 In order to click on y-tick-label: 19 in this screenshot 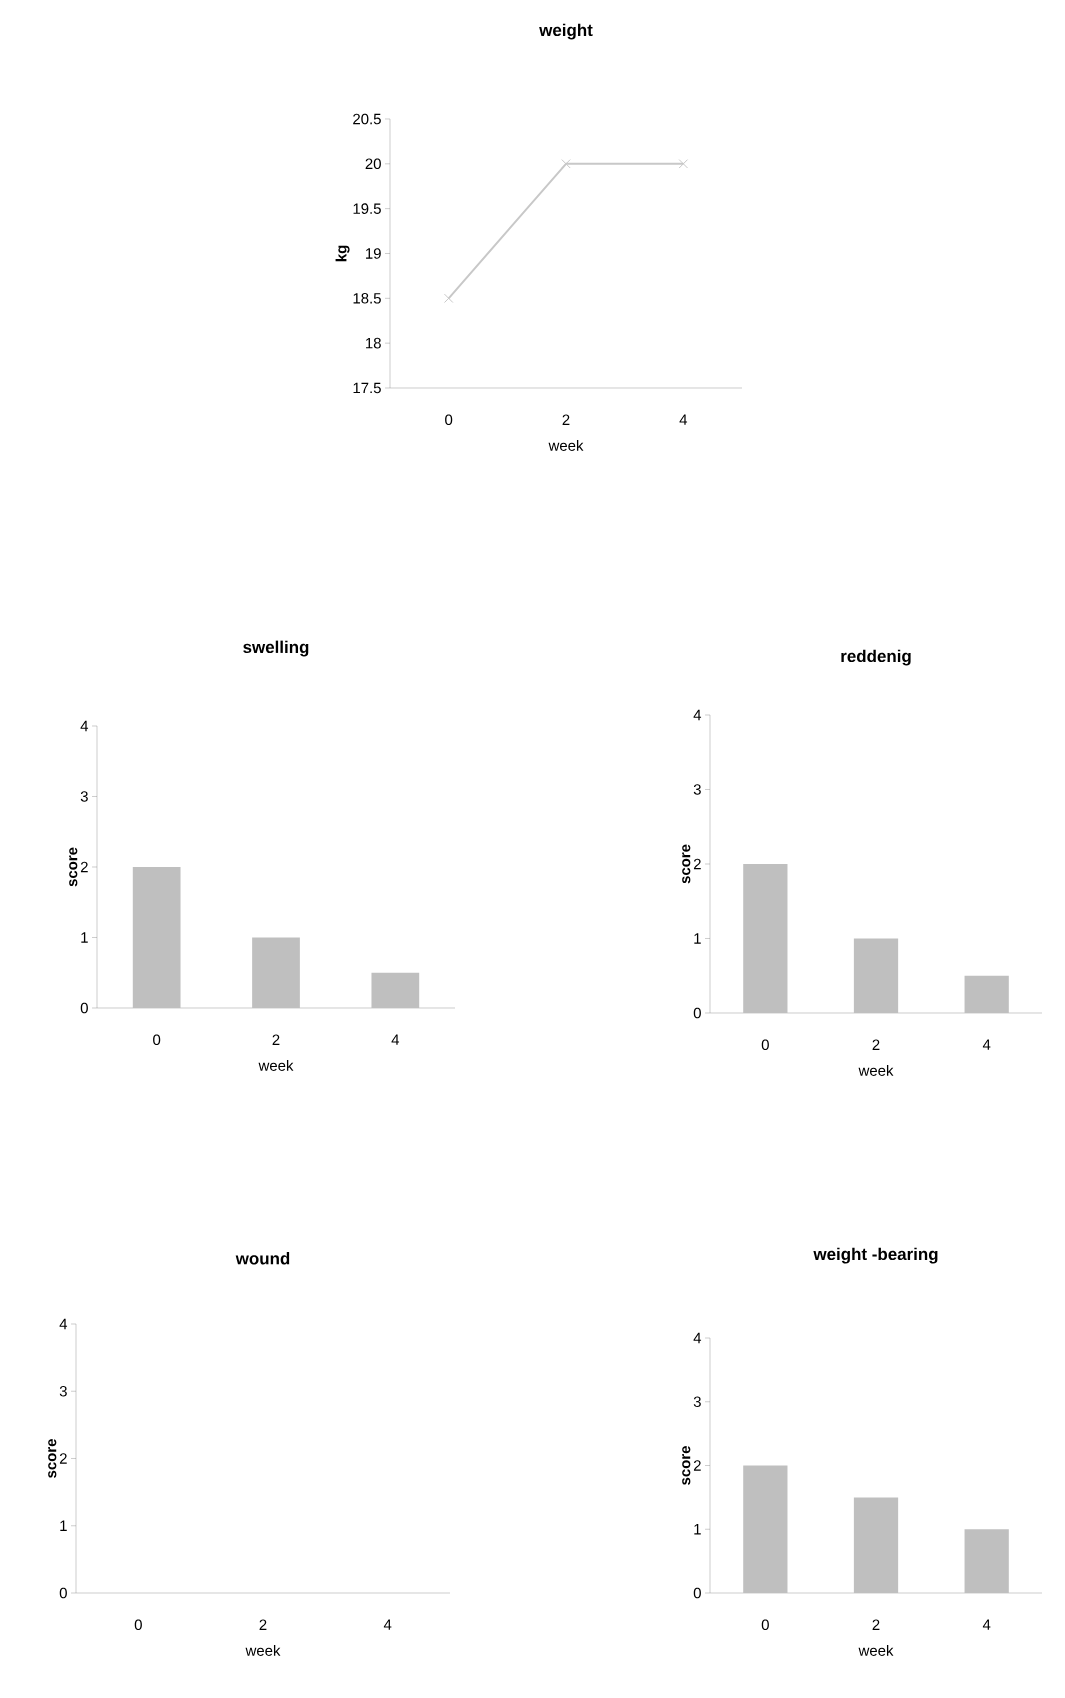, I will do `click(373, 253)`.